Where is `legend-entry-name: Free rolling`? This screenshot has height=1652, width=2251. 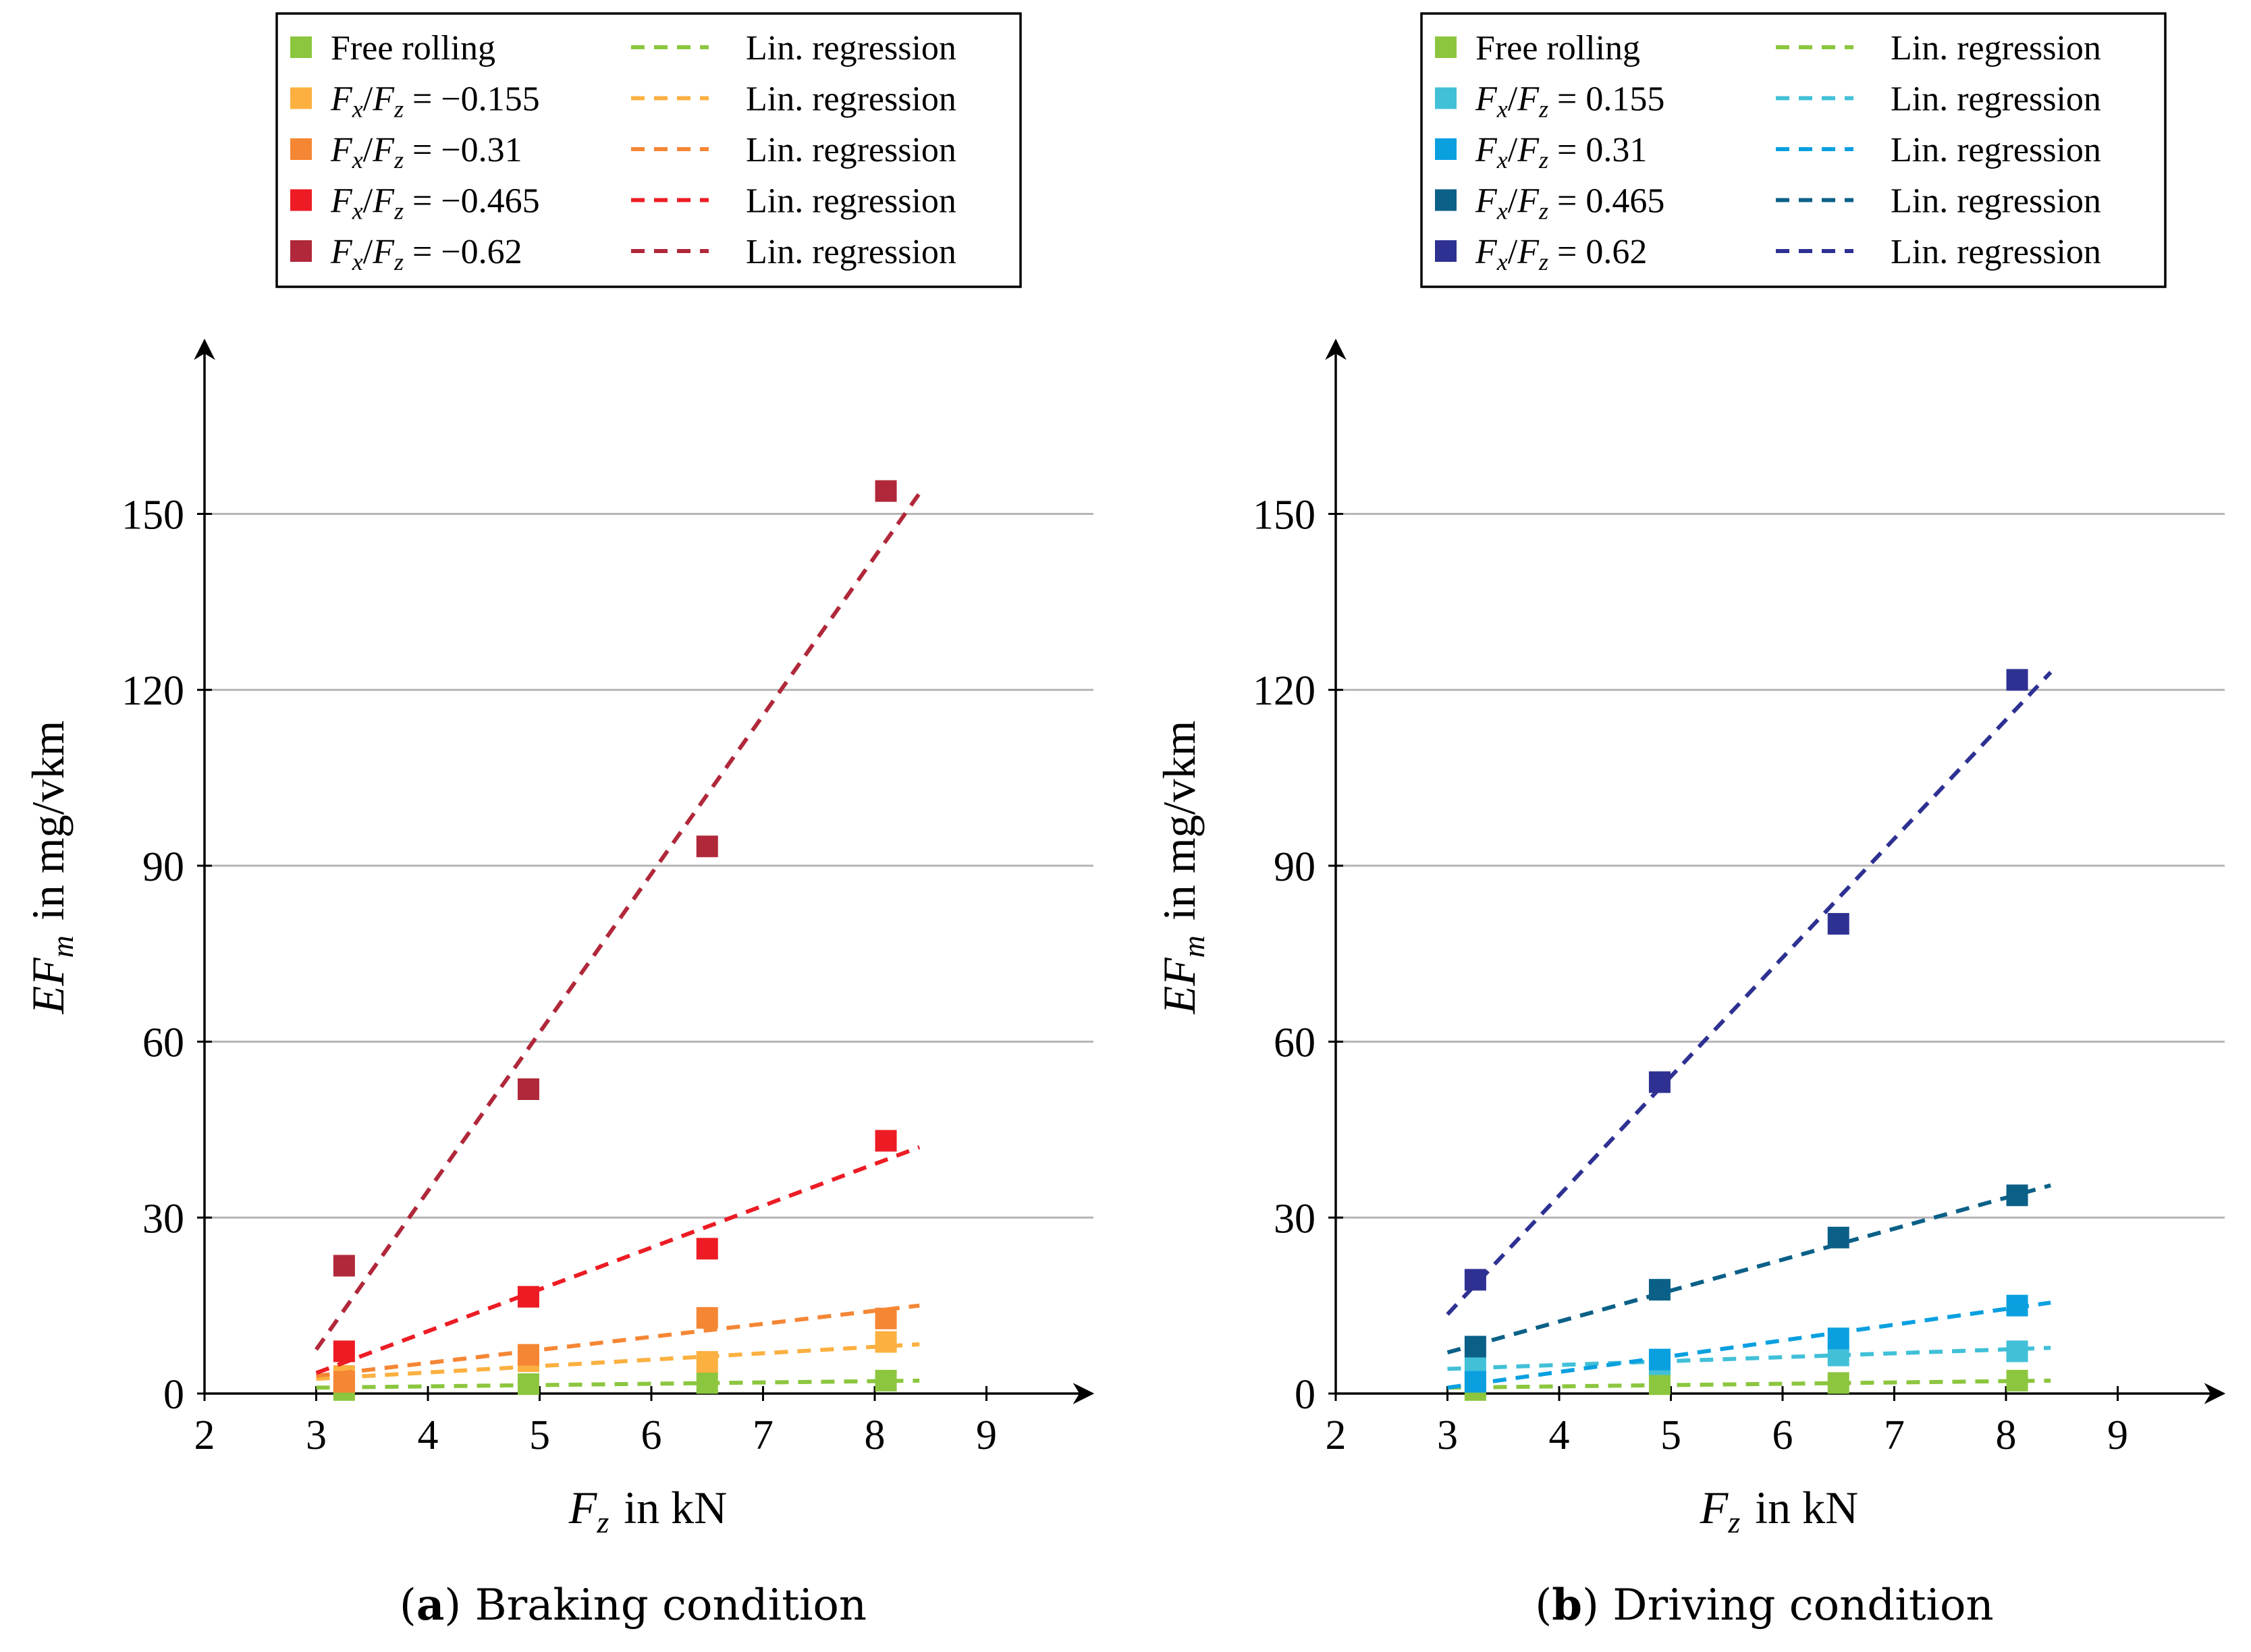
legend-entry-name: Free rolling is located at coordinates (413, 48).